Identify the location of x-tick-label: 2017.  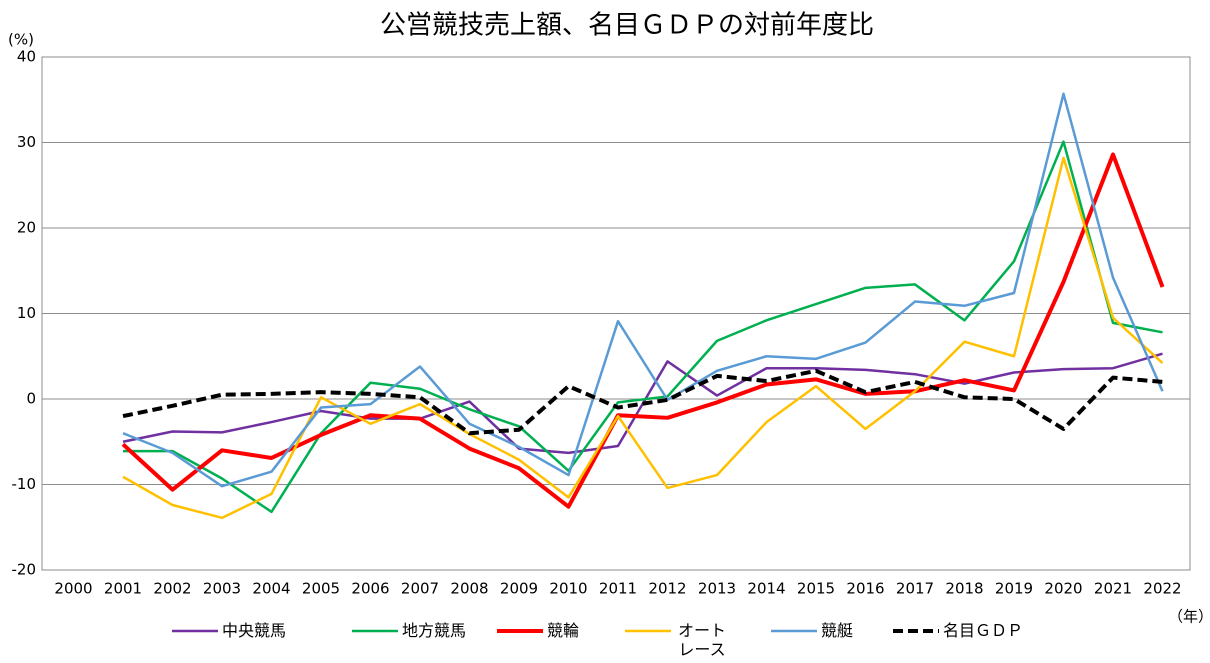
(915, 589).